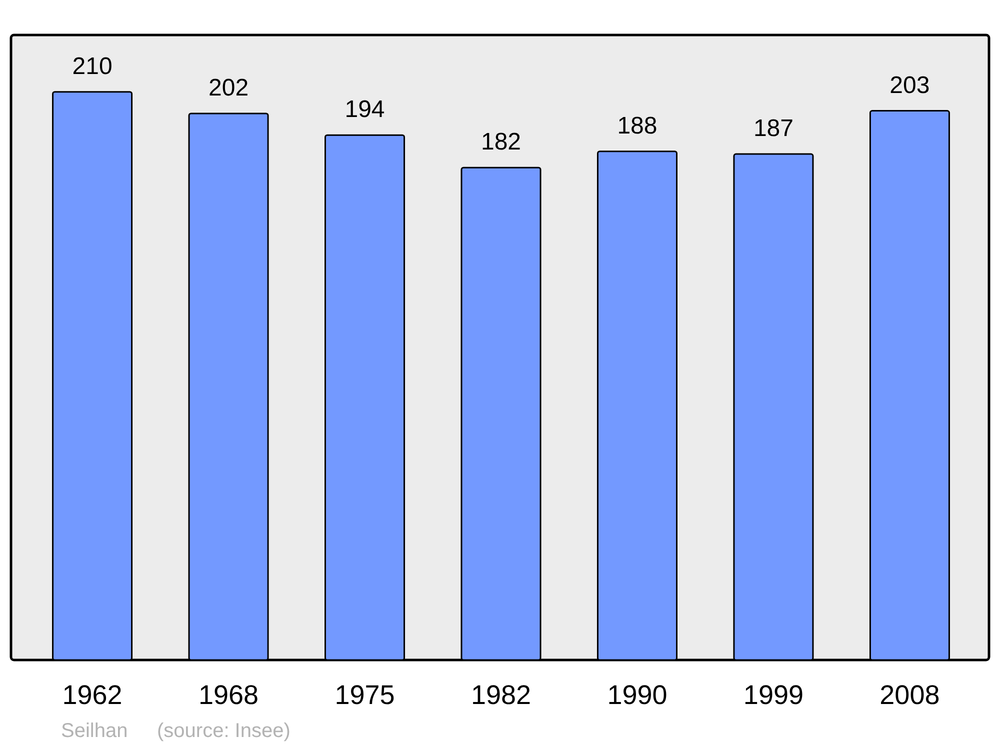 This screenshot has width=1000, height=747. Describe the element at coordinates (773, 695) in the screenshot. I see `x-tick-label: 1999` at that location.